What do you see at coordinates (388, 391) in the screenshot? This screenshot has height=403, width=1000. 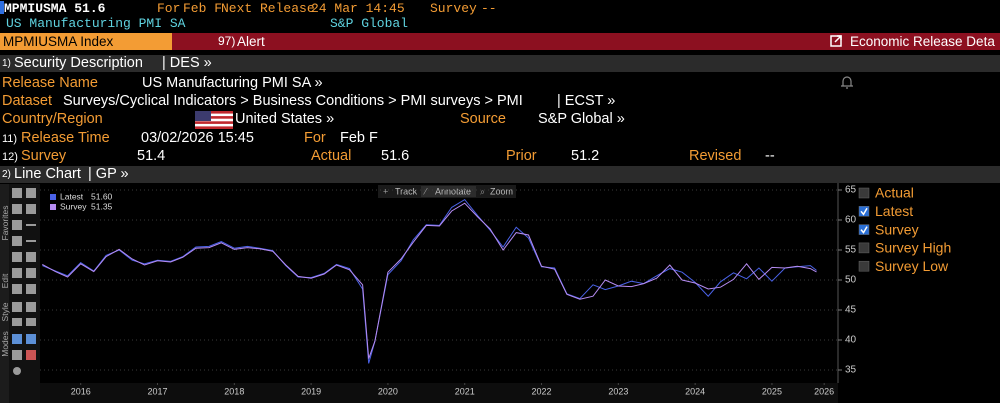 I see `x-tick-label: 2020` at bounding box center [388, 391].